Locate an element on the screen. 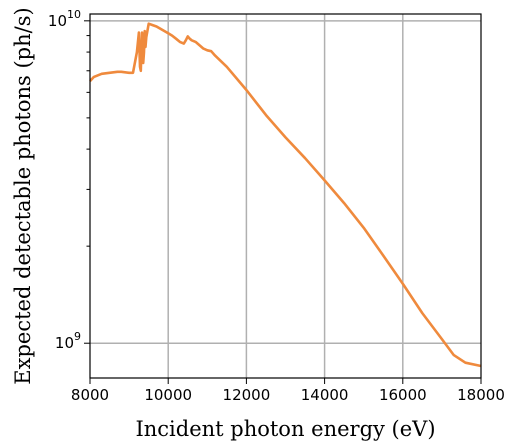  x-tick-label: 10000 is located at coordinates (168, 395).